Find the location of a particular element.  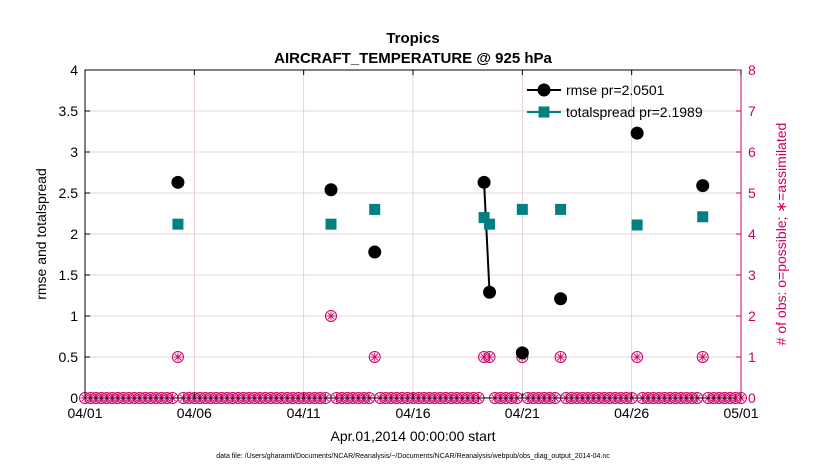

x-tick-label: 04/06 is located at coordinates (194, 413).